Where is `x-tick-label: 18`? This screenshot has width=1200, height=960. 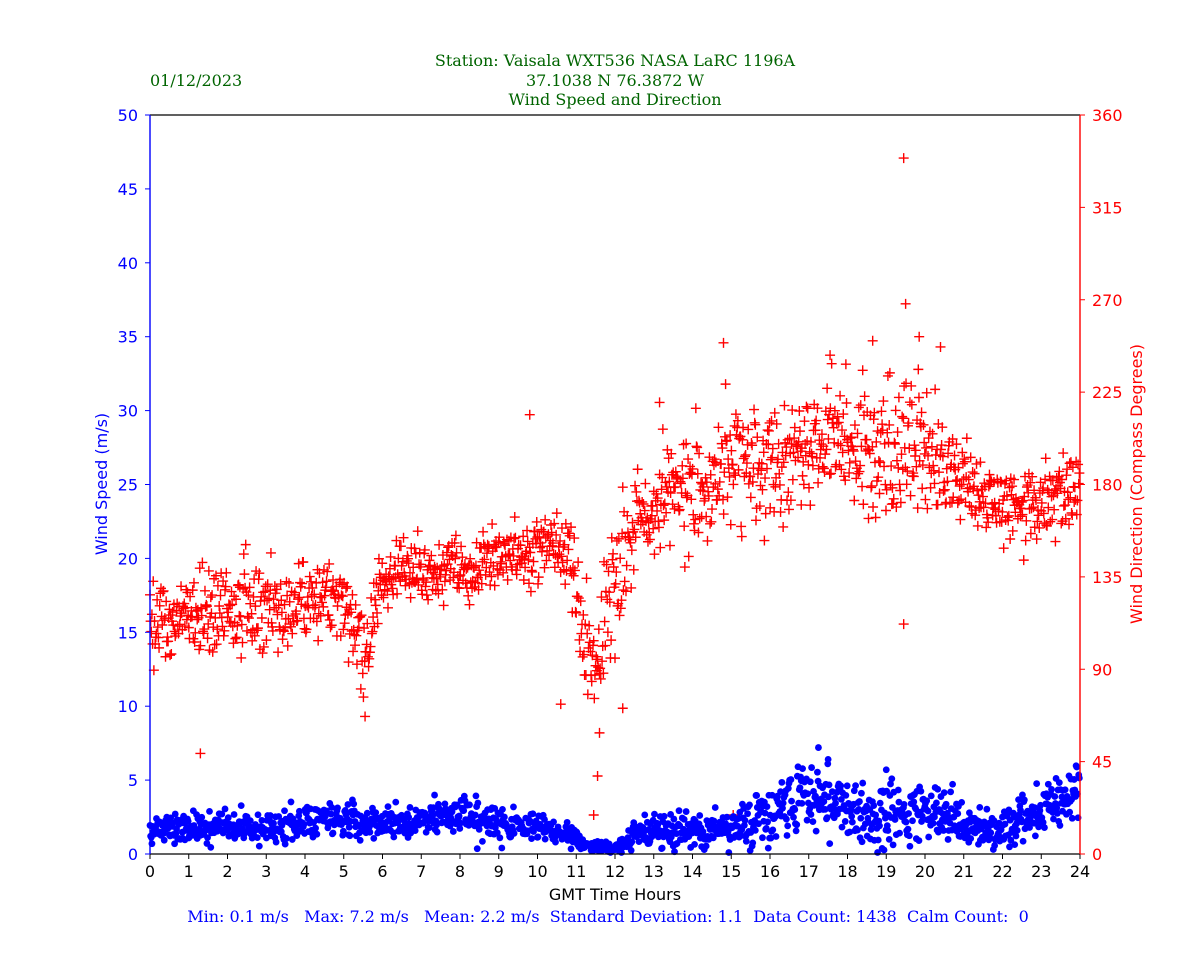
x-tick-label: 18 is located at coordinates (847, 871).